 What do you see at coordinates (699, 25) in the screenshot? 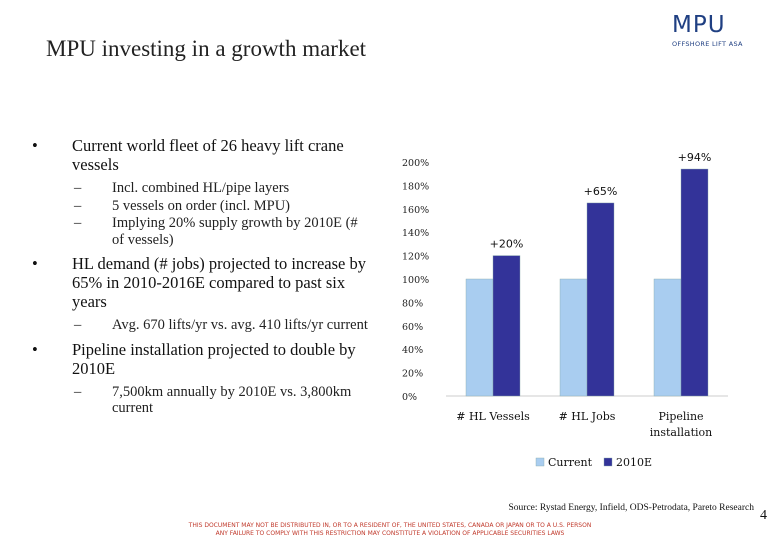
I see `logo-text: MPU` at bounding box center [699, 25].